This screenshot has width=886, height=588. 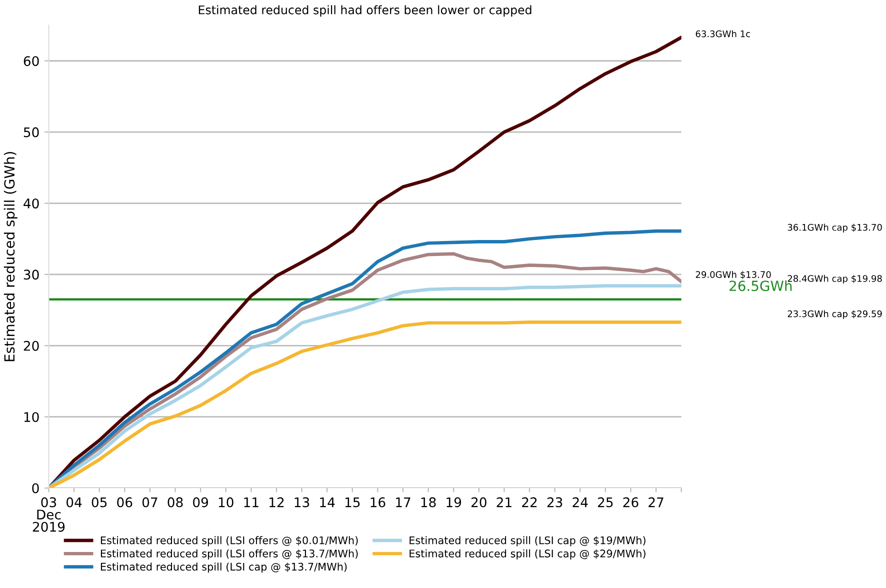 What do you see at coordinates (31, 203) in the screenshot?
I see `y-tick-label: 40` at bounding box center [31, 203].